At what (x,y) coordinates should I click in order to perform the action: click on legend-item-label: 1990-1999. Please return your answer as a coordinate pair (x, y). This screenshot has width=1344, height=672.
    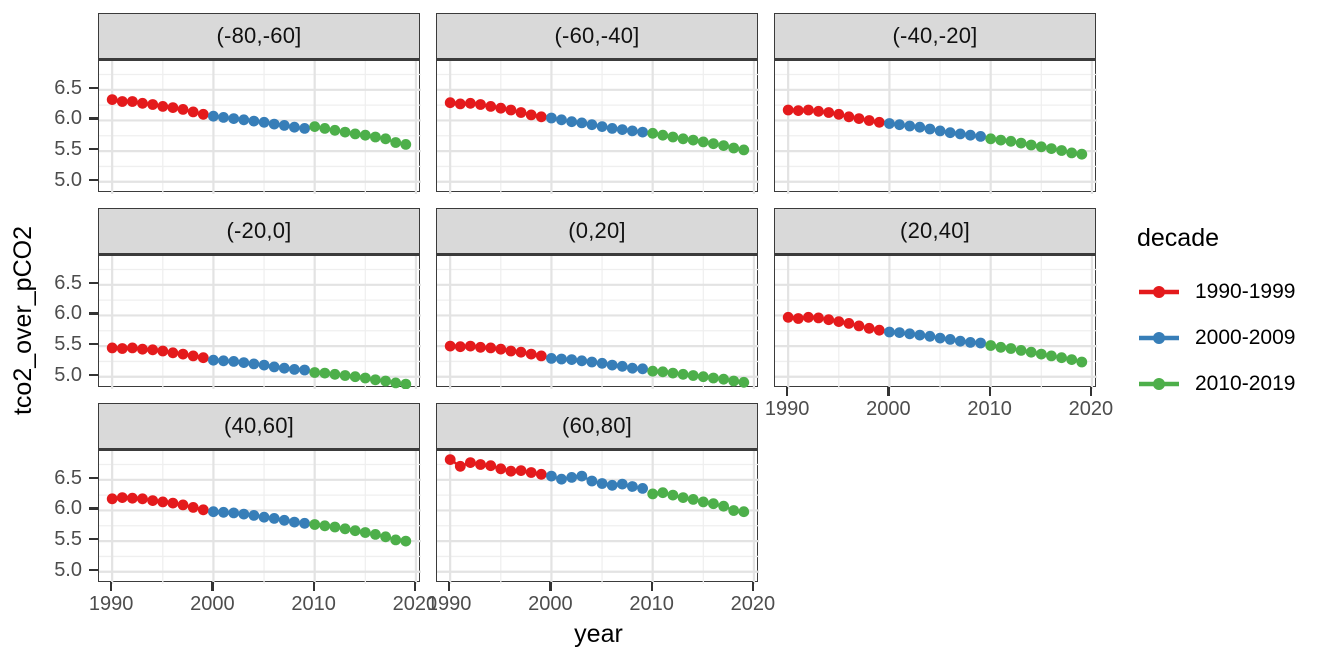
    Looking at the image, I should click on (1245, 291).